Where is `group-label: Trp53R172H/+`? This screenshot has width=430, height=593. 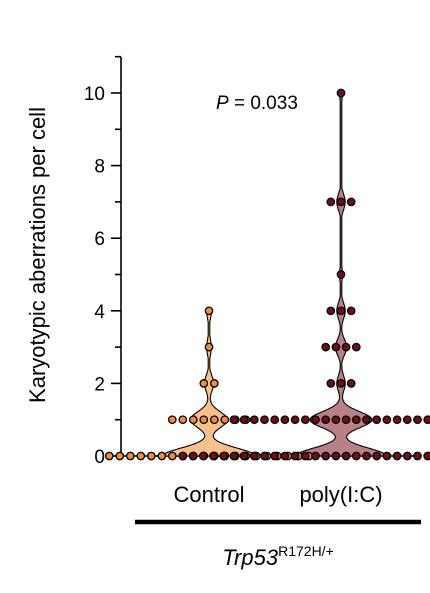
group-label: Trp53R172H/+ is located at coordinates (278, 556).